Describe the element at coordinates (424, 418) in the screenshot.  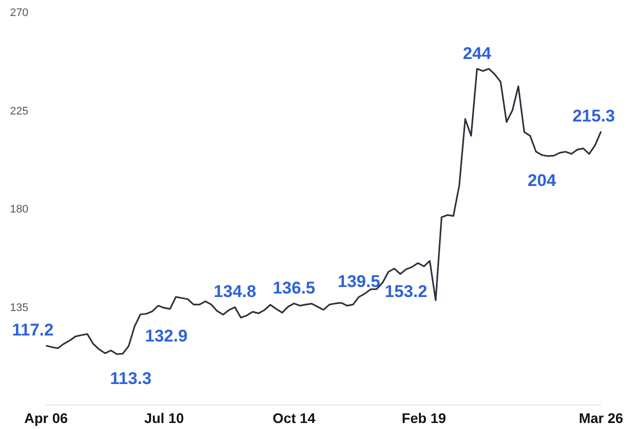
I see `x-tick-label: Feb 19` at that location.